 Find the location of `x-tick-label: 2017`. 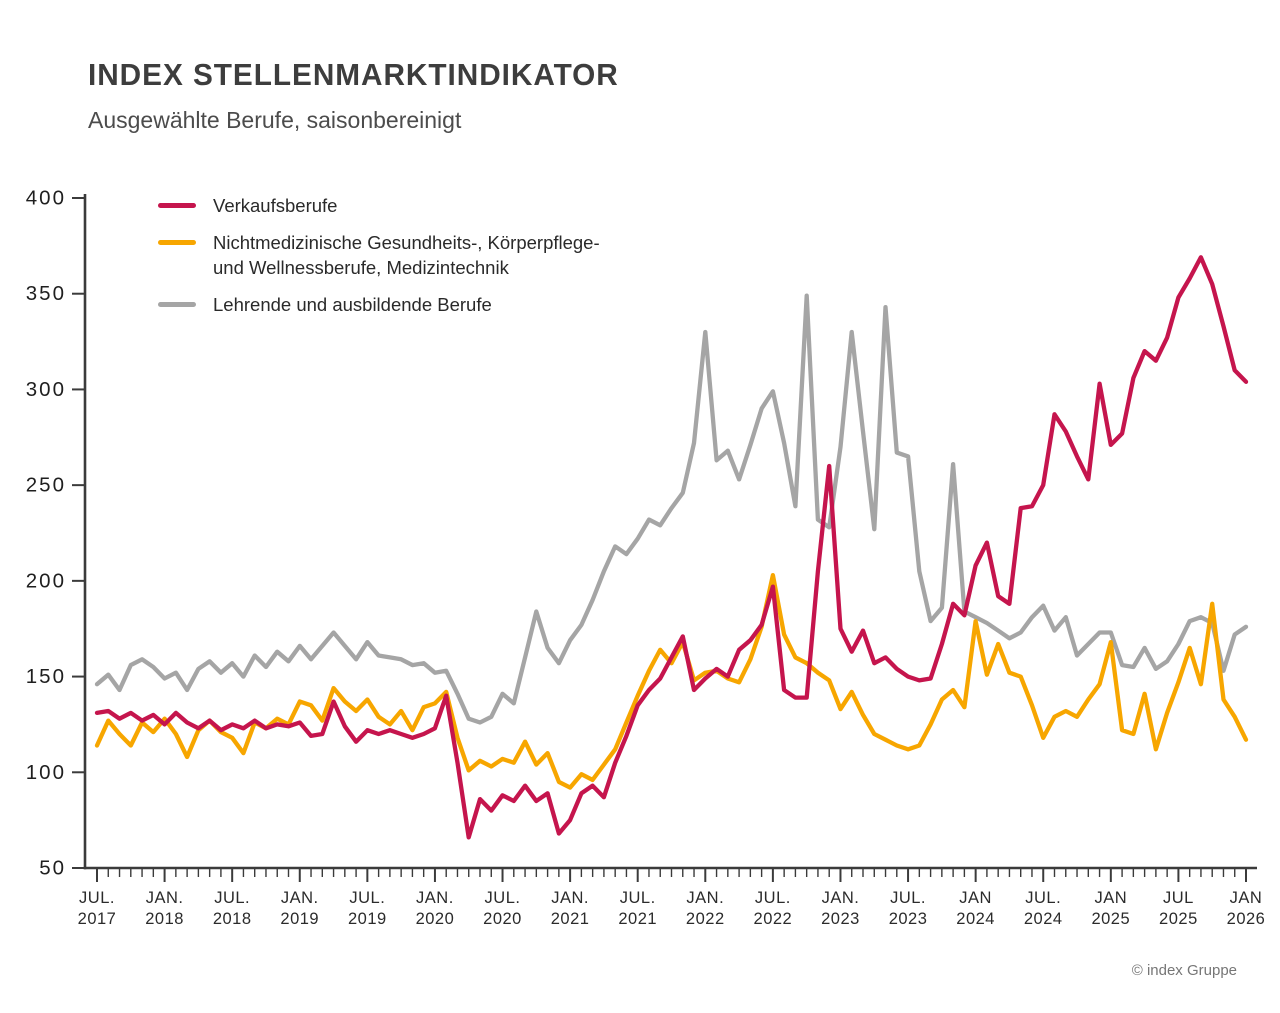

x-tick-label: 2017 is located at coordinates (97, 919).